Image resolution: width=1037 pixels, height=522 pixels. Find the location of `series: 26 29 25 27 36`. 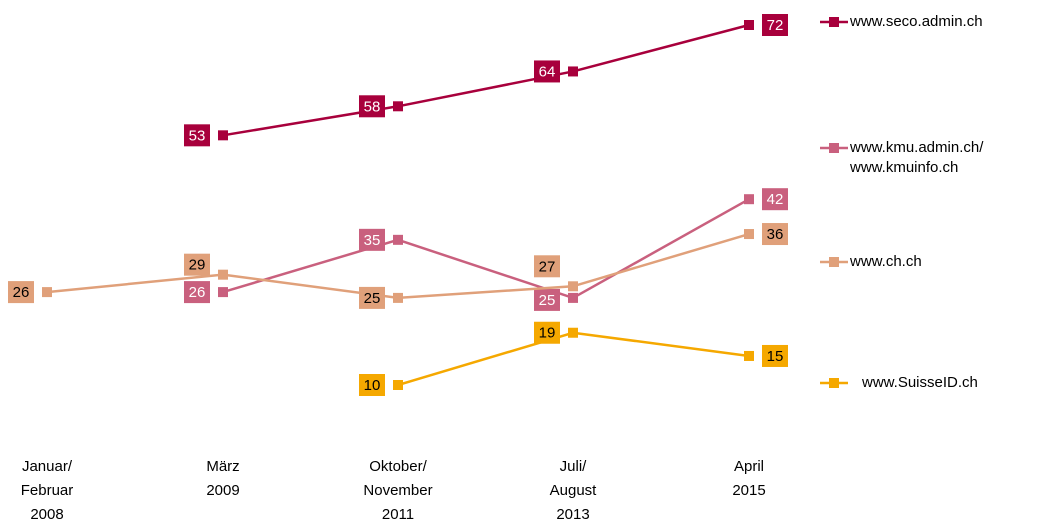

series: 26 29 25 27 36 is located at coordinates (398, 266).